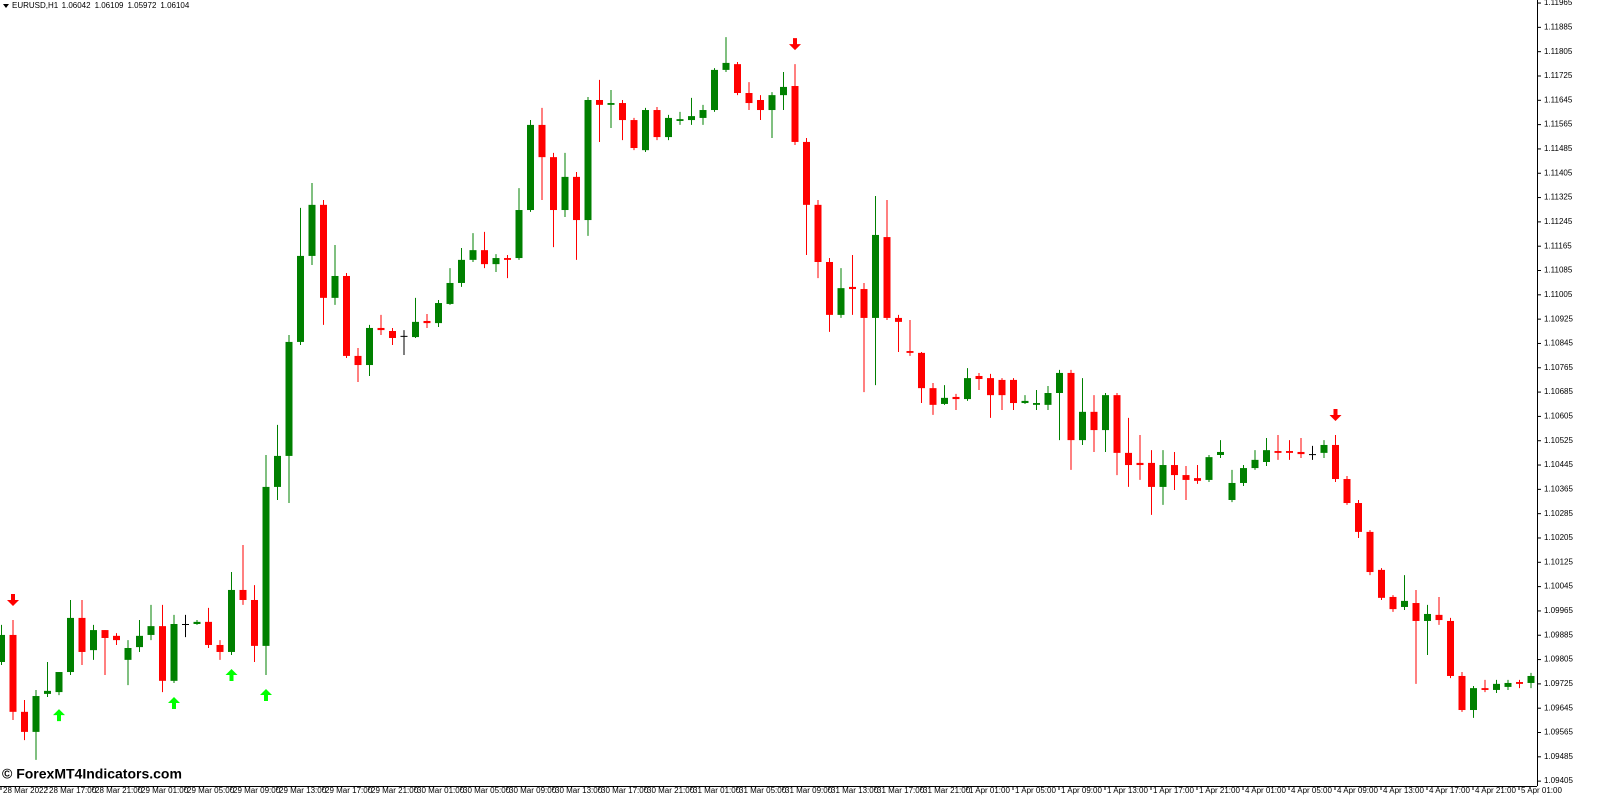 The image size is (1600, 810). Describe the element at coordinates (1558, 416) in the screenshot. I see `y-tick-label: 1.10605` at that location.